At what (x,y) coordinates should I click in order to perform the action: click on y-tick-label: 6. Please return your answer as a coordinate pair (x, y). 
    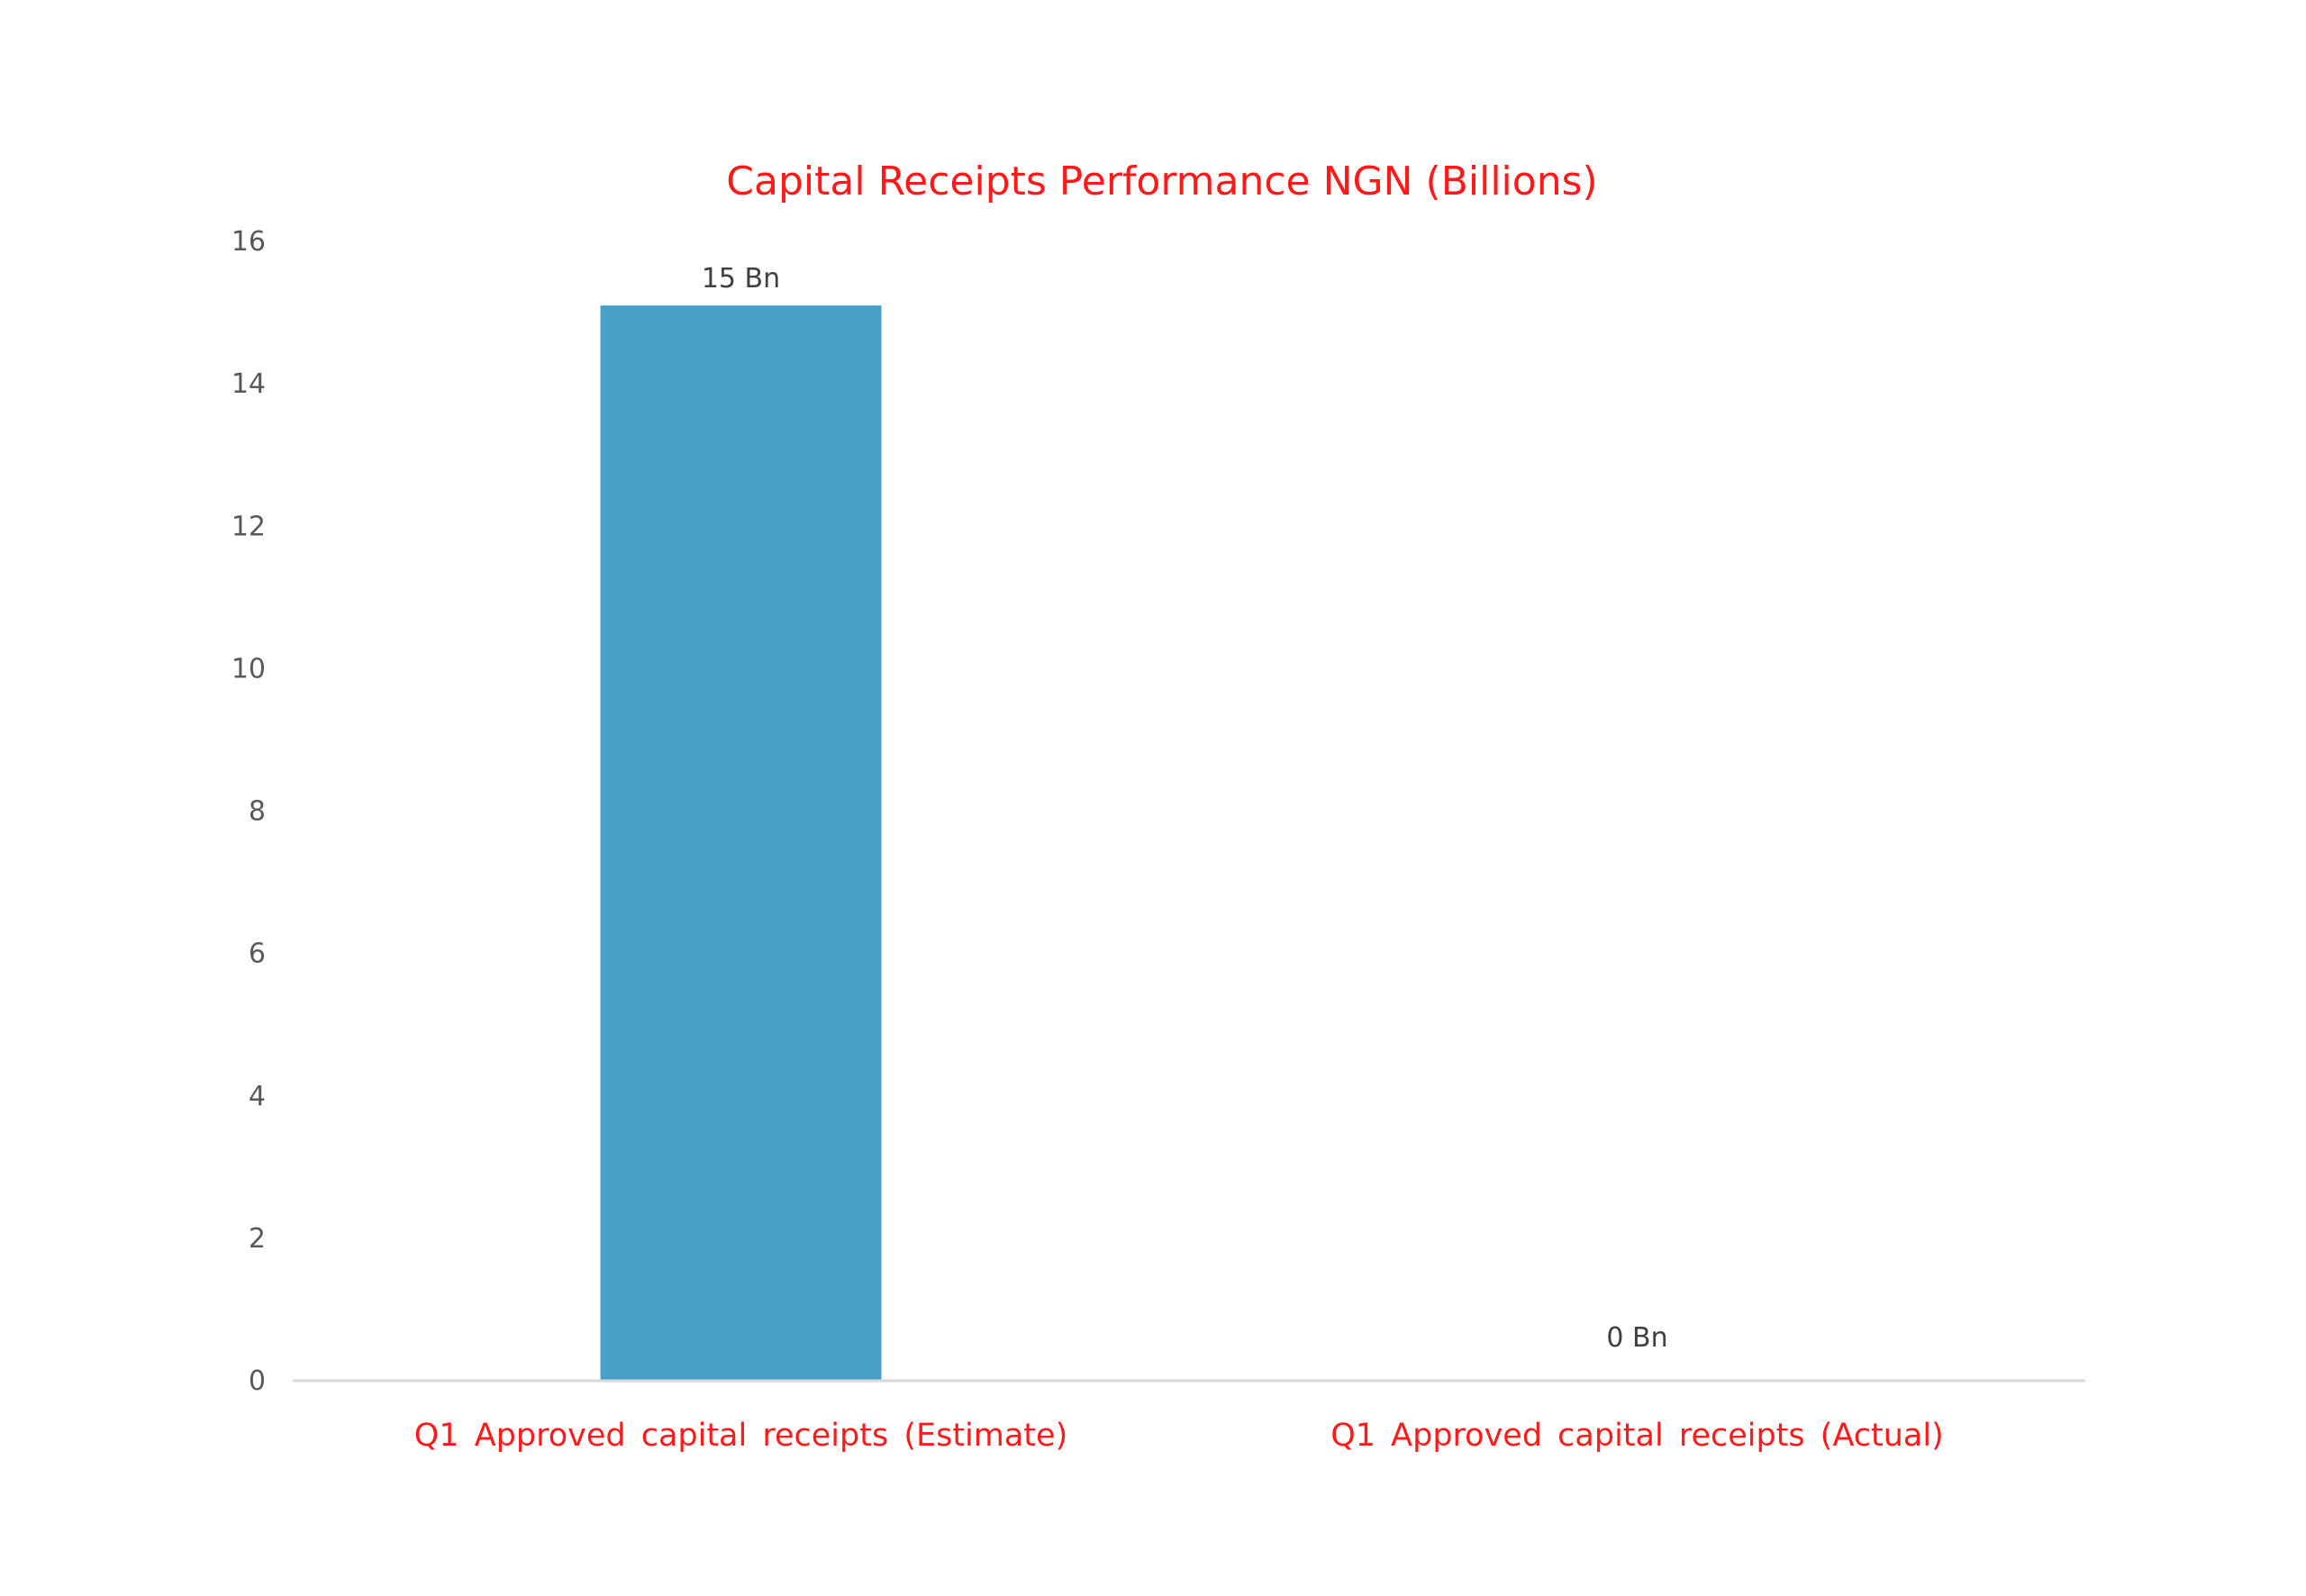
    Looking at the image, I should click on (257, 954).